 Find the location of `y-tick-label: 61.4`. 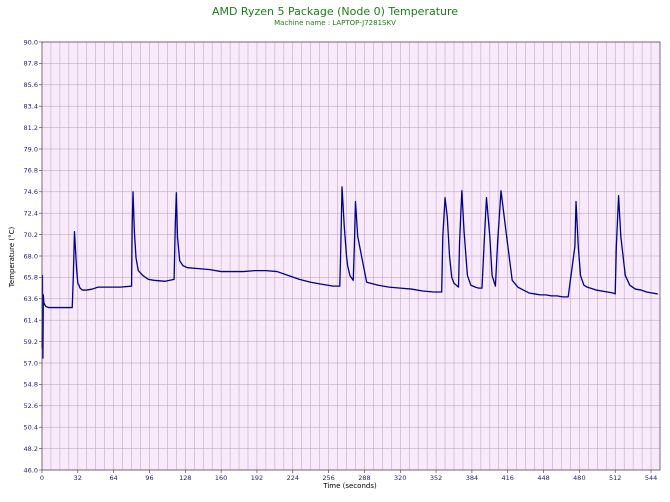

y-tick-label: 61.4 is located at coordinates (31, 321).